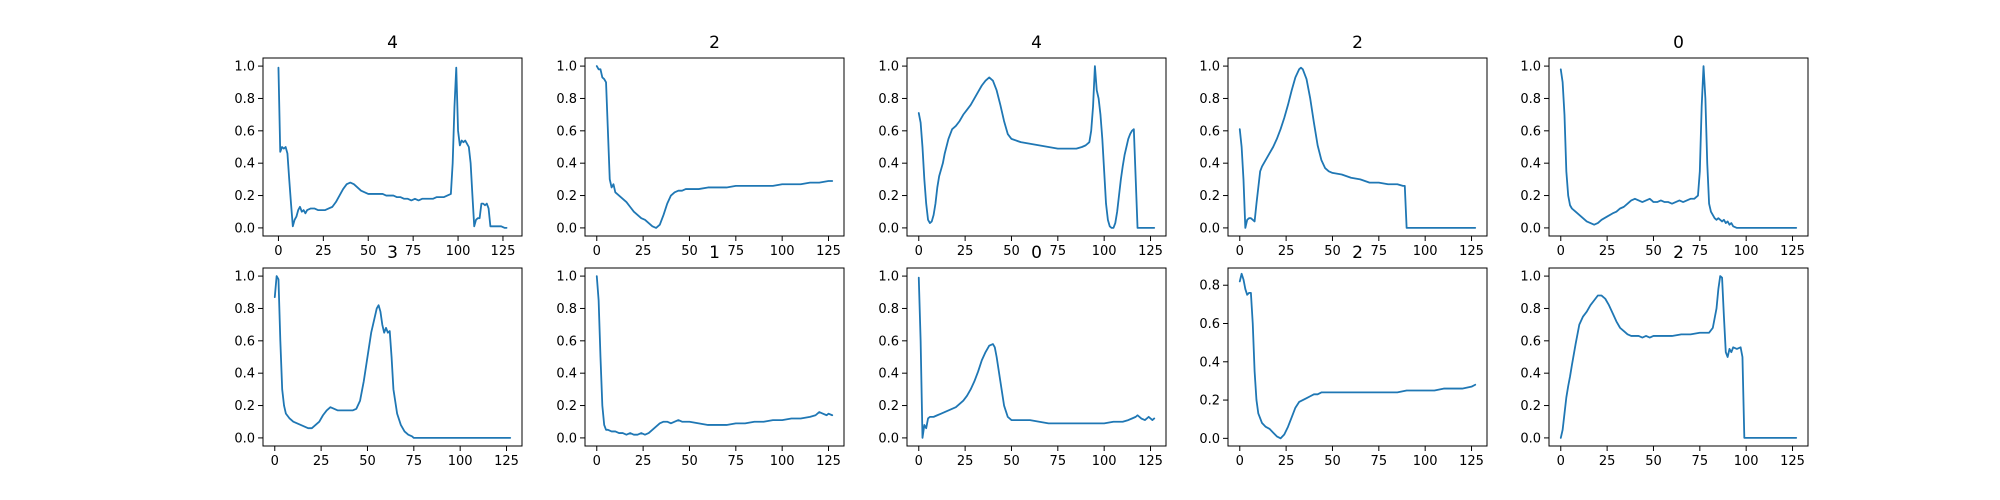  I want to click on panel-6: 3 0 25 50 75 100 125 0.0 0.2 0.4 0.6 0.8 1.0, so click(378, 356).